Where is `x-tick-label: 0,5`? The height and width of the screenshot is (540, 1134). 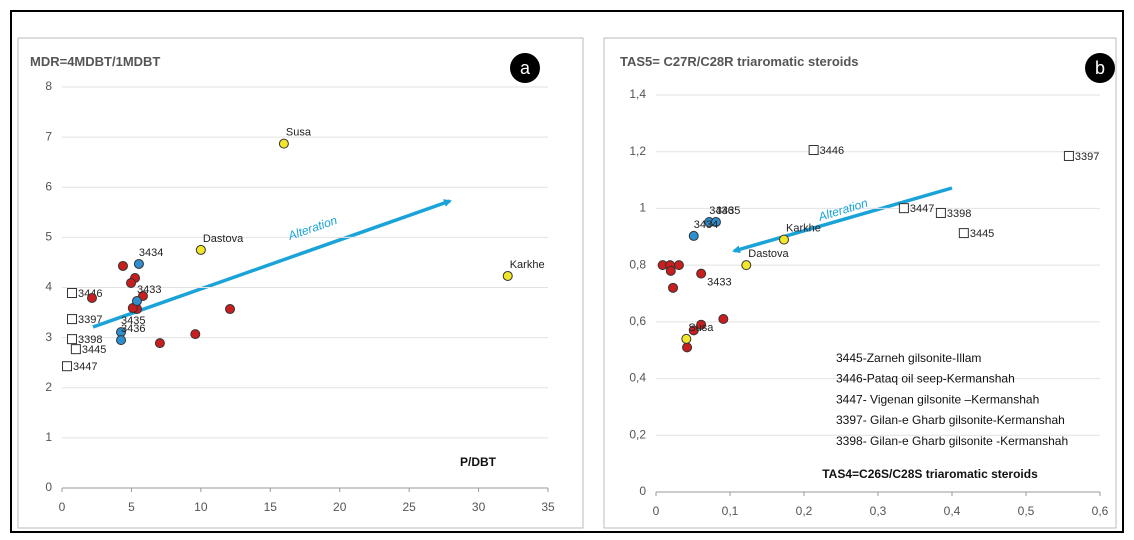
x-tick-label: 0,5 is located at coordinates (1026, 511).